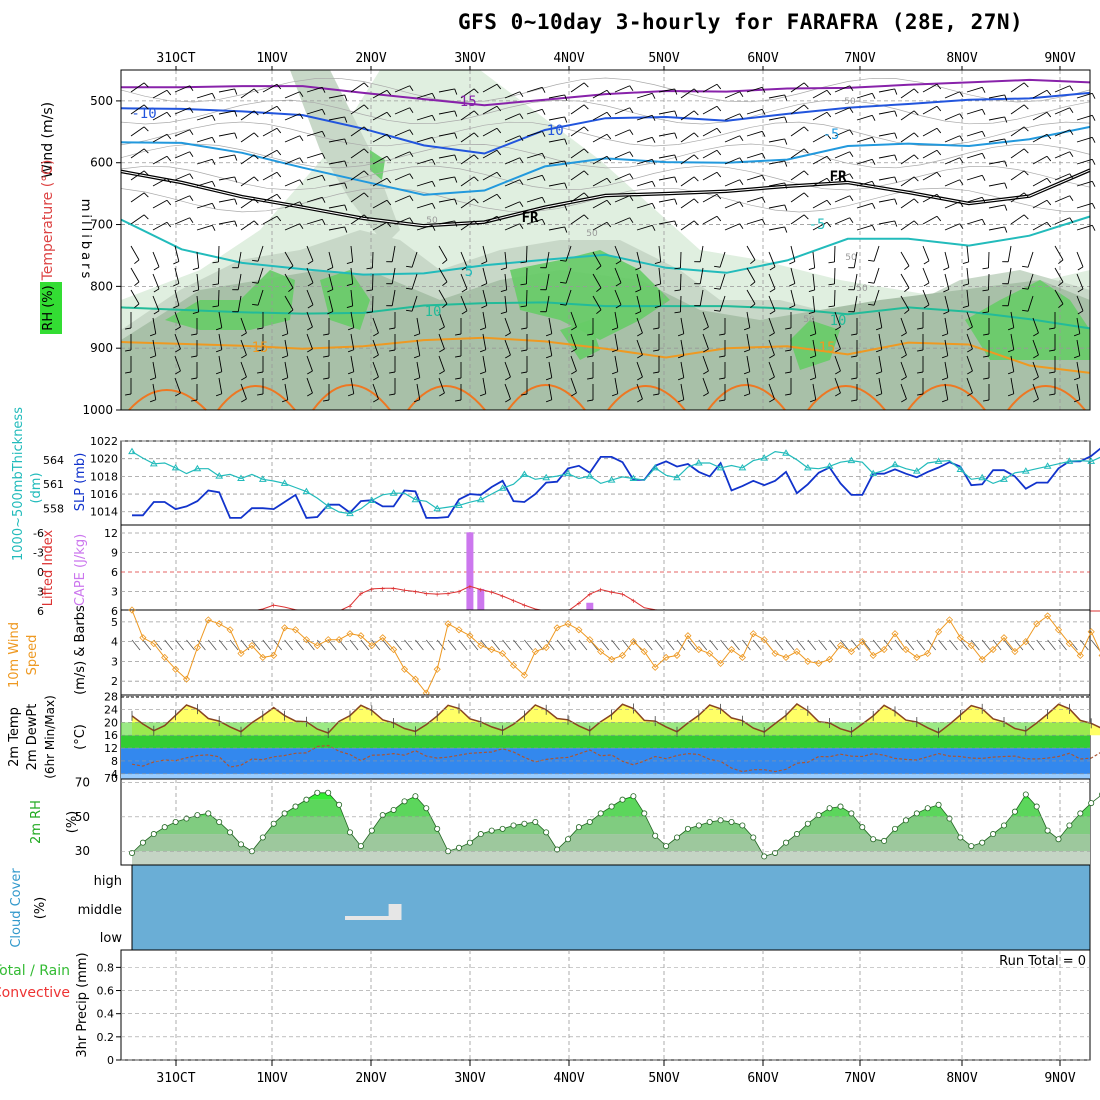 The height and width of the screenshot is (1100, 1100). What do you see at coordinates (568, 1078) in the screenshot?
I see `bottom-date-label: 4NOV` at bounding box center [568, 1078].